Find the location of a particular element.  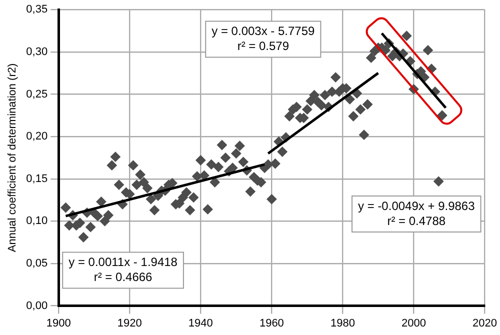

x-tick-label: 1920 is located at coordinates (129, 323).